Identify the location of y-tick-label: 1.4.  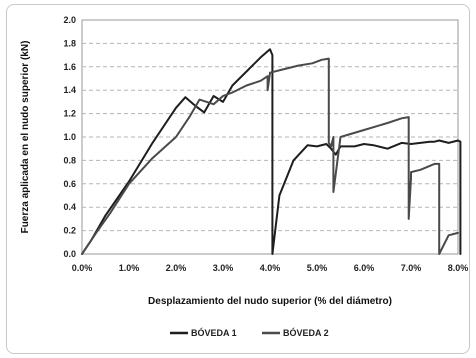
(69, 90).